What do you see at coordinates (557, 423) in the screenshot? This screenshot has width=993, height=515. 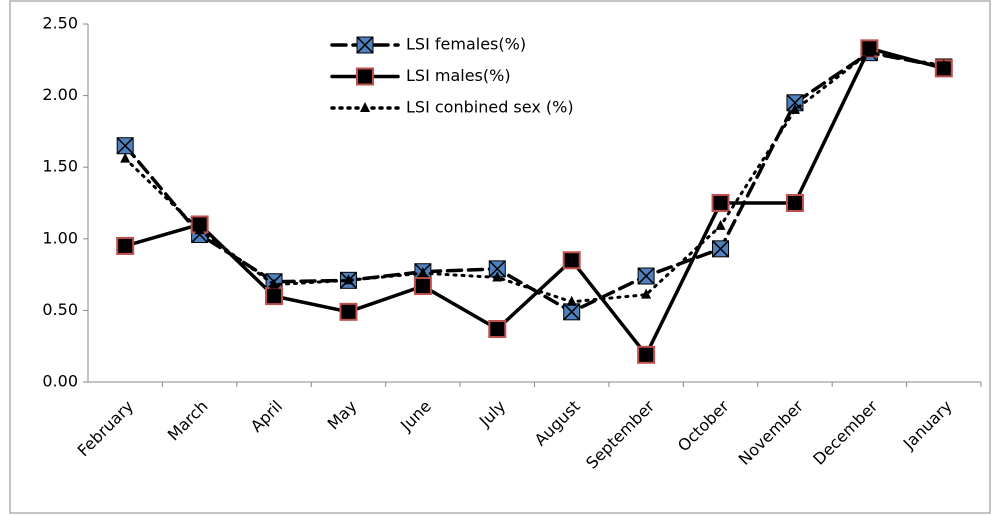 I see `x-tick-label: August` at bounding box center [557, 423].